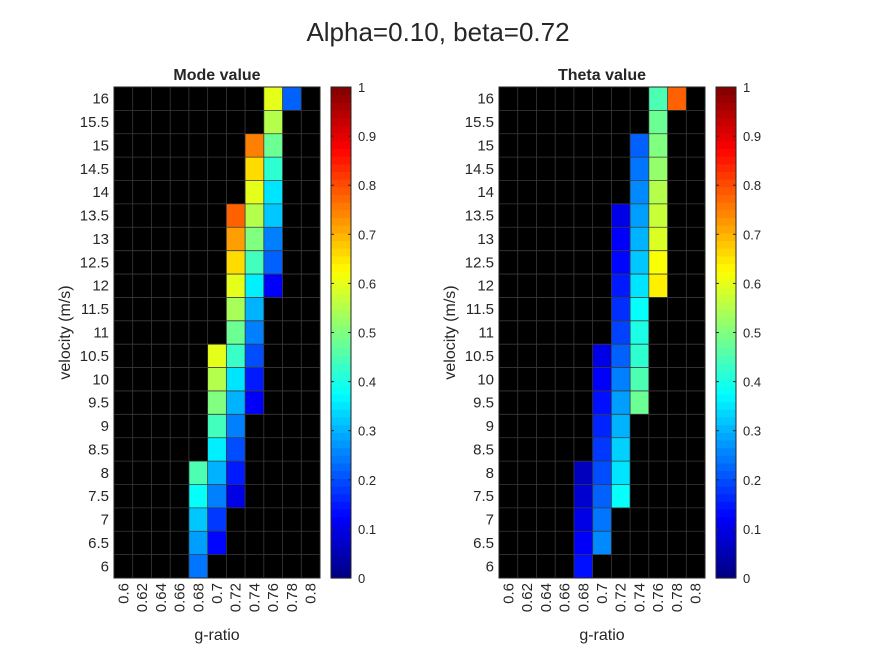 Image resolution: width=875 pixels, height=656 pixels. Describe the element at coordinates (565, 597) in the screenshot. I see `x-tick-label: 0.66` at that location.